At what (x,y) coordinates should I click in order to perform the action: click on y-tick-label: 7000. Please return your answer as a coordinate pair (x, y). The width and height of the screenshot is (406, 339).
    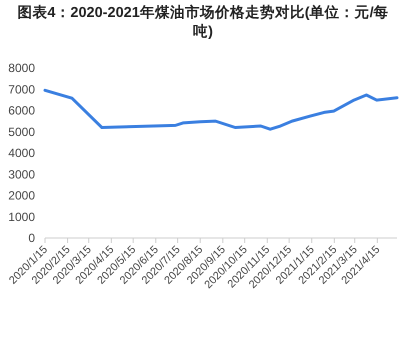
    Looking at the image, I should click on (22, 89).